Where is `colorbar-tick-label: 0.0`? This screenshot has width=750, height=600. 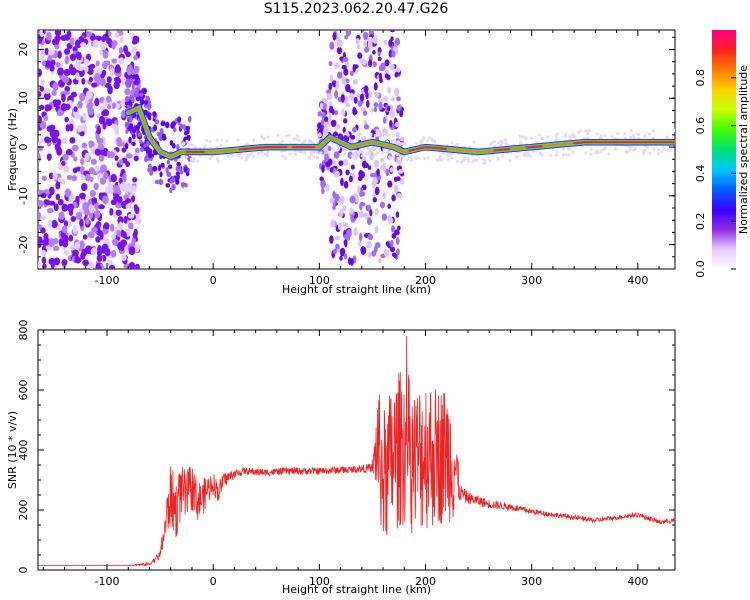
colorbar-tick-label: 0.0 is located at coordinates (700, 269).